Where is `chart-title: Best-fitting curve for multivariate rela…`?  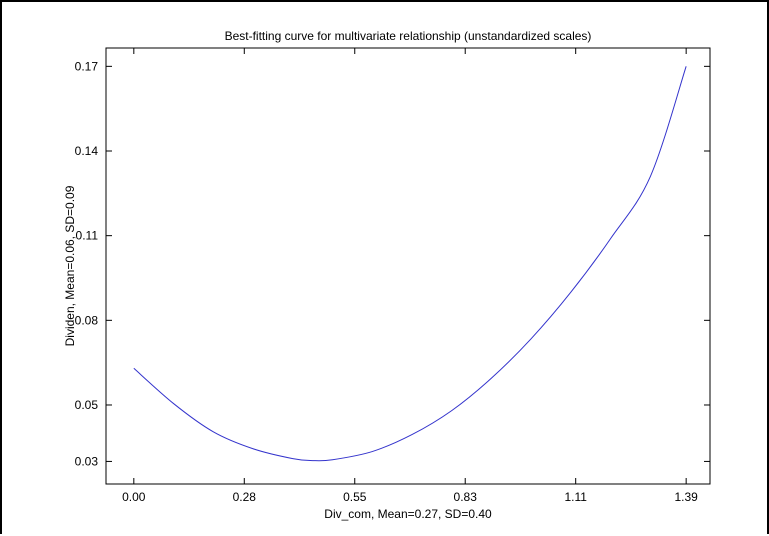
chart-title: Best-fitting curve for multivariate rela… is located at coordinates (408, 36).